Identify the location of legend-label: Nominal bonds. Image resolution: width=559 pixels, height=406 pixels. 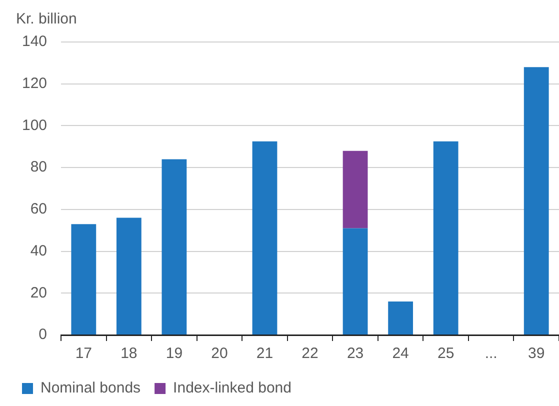
(90, 388).